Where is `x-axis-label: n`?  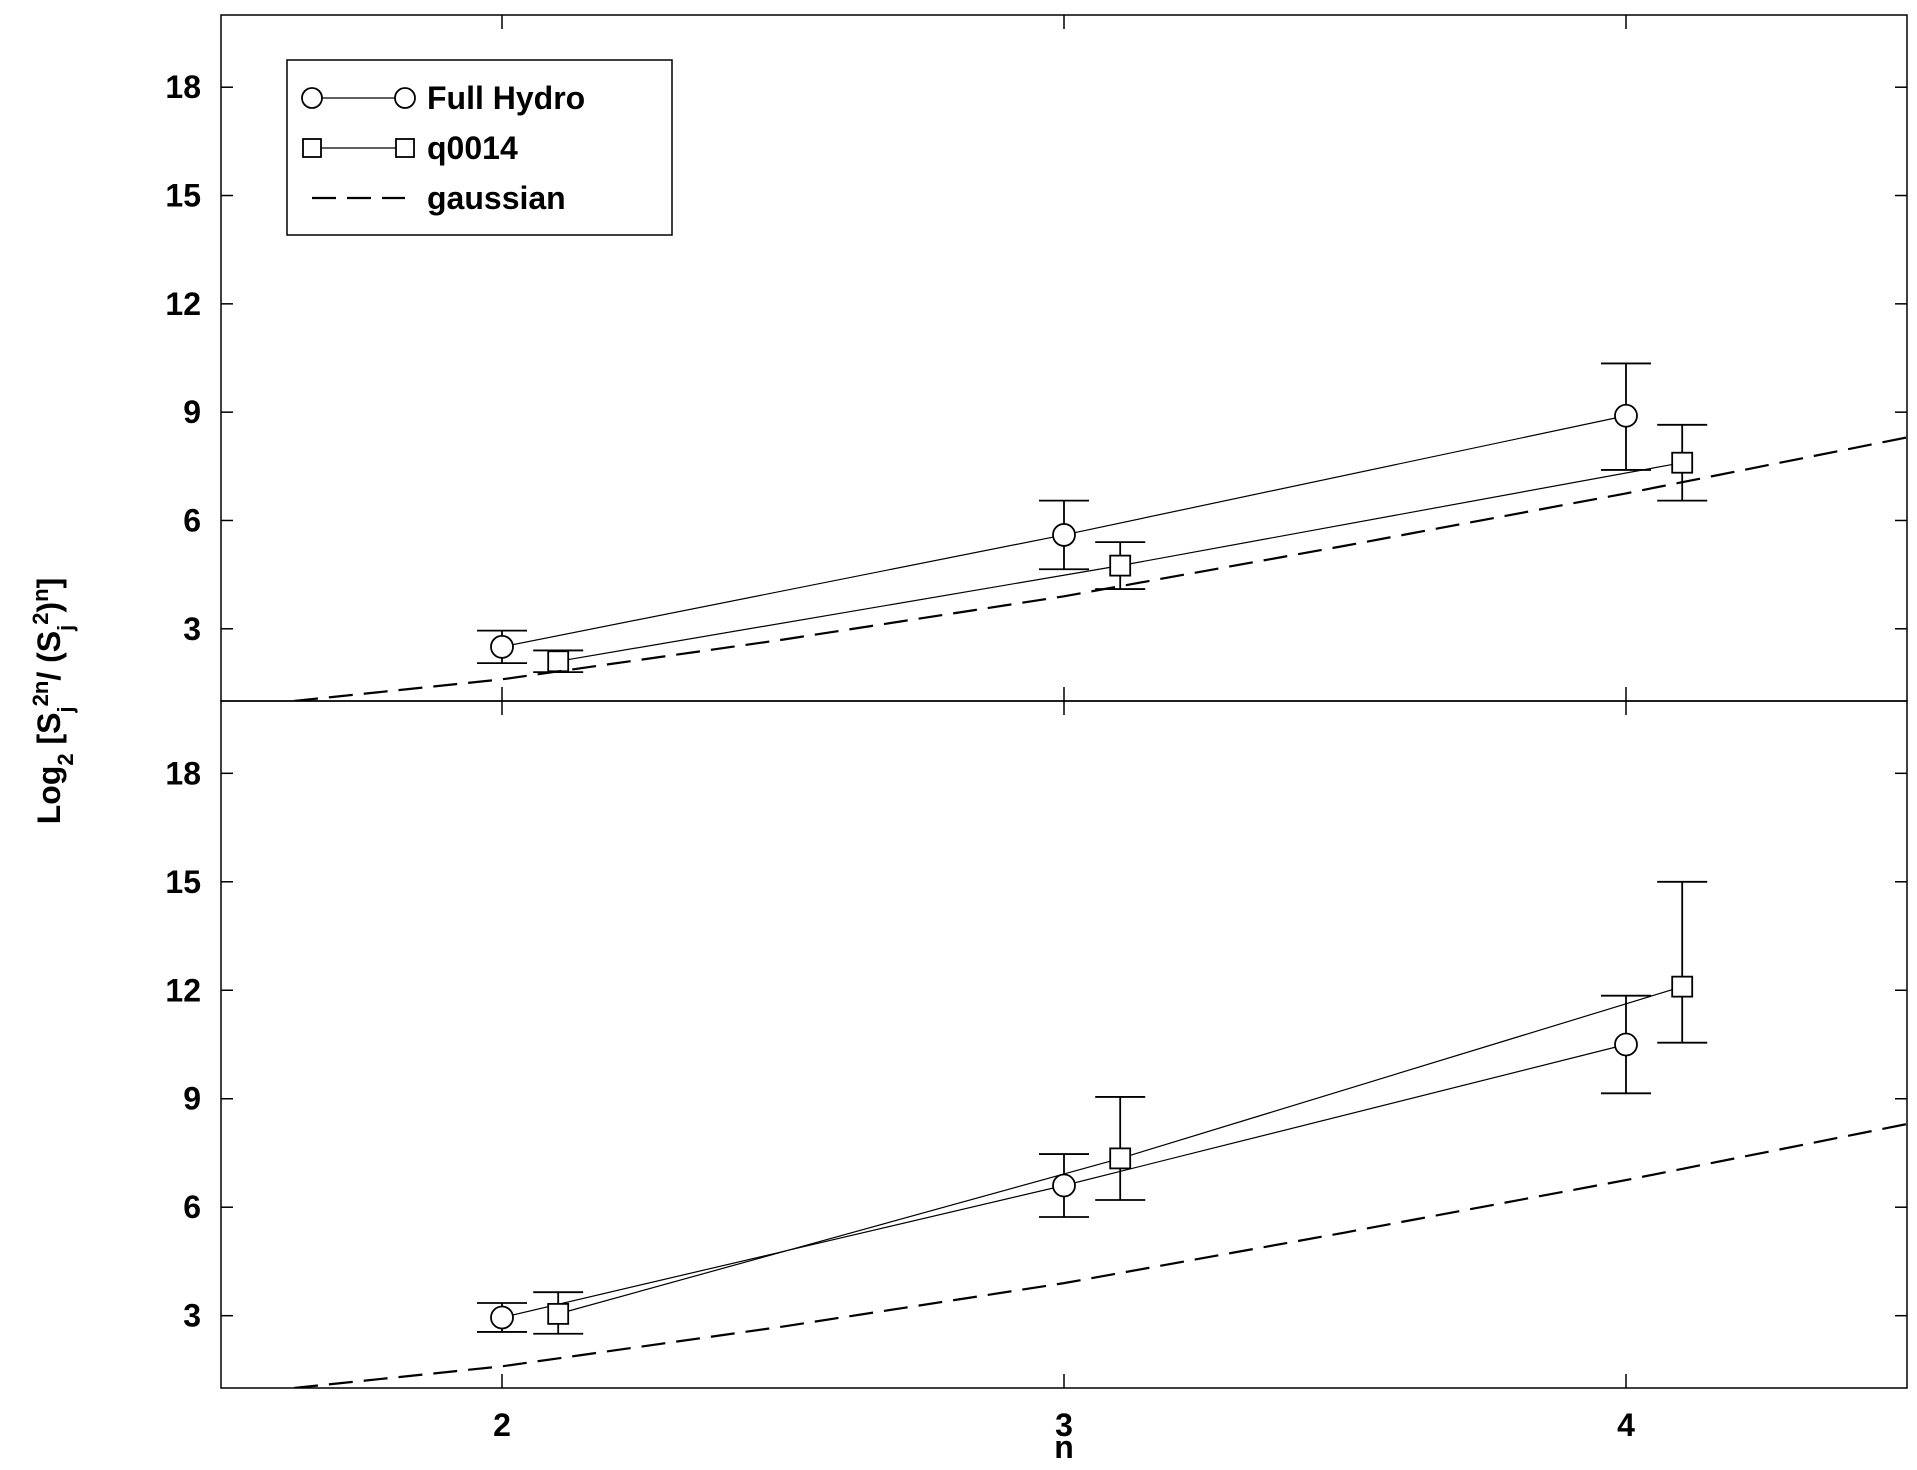
x-axis-label: n is located at coordinates (1064, 1447).